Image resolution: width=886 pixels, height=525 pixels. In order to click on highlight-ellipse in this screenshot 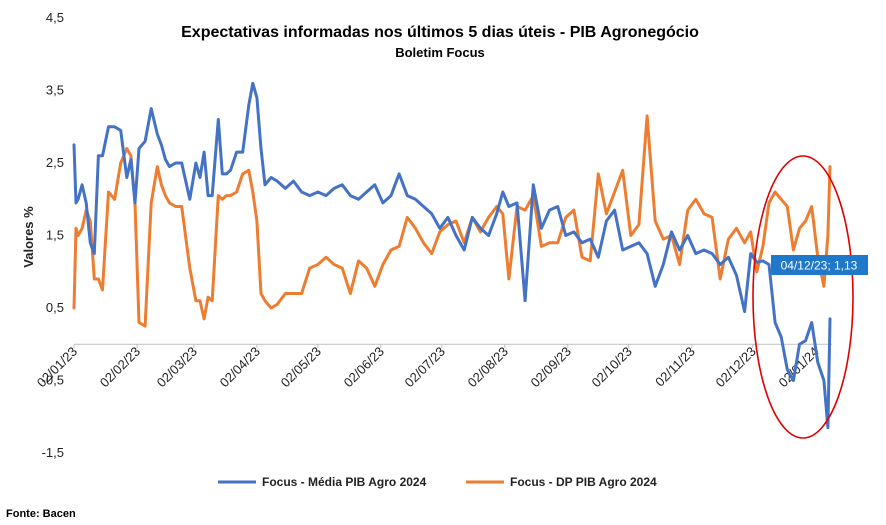, I will do `click(803, 297)`.